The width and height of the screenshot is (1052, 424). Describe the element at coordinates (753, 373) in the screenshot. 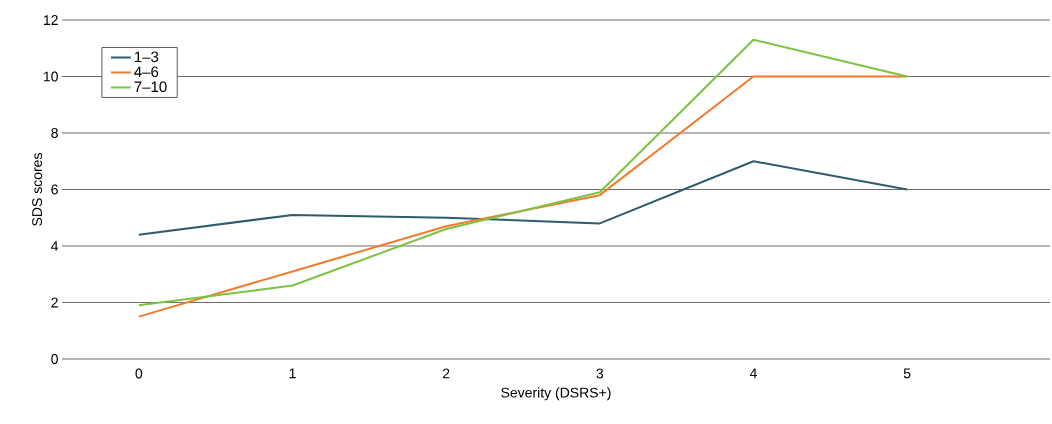

I see `x-tick-label: 4` at that location.